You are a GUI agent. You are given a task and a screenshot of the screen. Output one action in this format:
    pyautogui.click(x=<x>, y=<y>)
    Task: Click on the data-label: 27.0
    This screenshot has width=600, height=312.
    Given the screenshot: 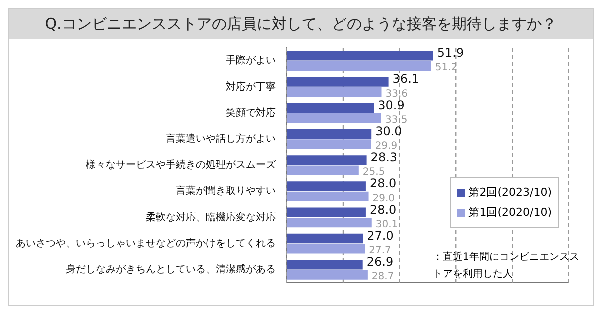 What is the action you would take?
    pyautogui.click(x=380, y=235)
    